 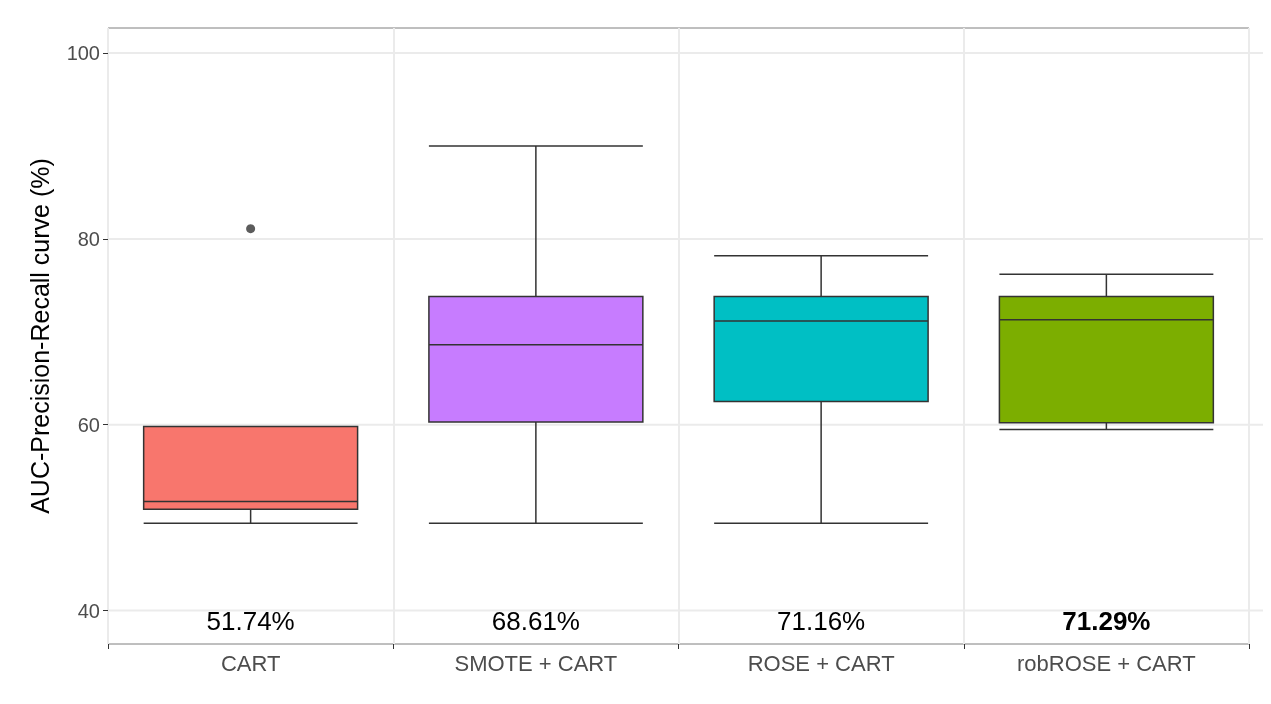 What do you see at coordinates (250, 621) in the screenshot?
I see `annotation: 51.74%` at bounding box center [250, 621].